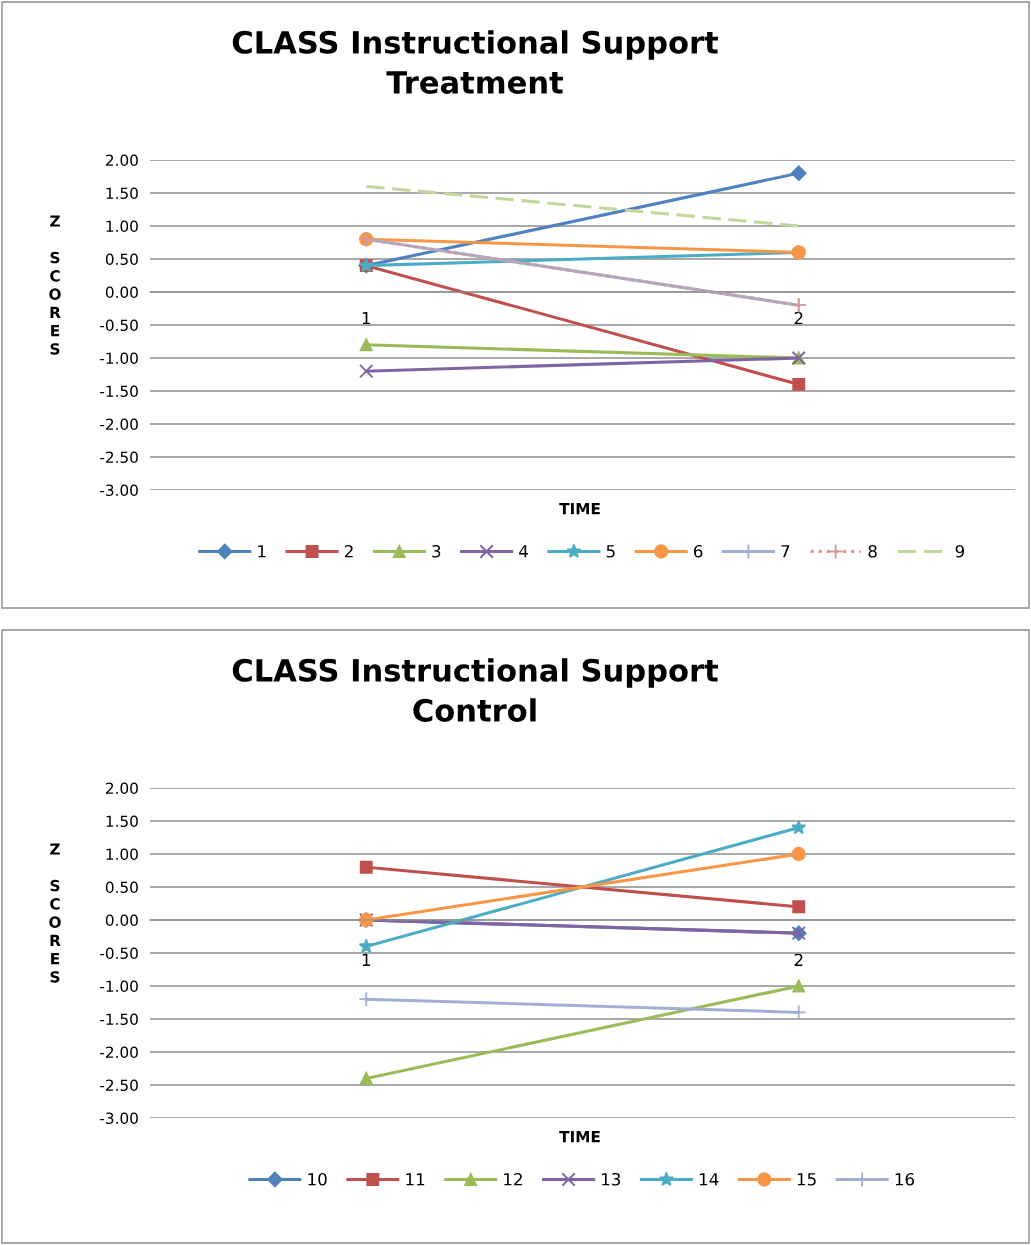 Image resolution: width=1031 pixels, height=1245 pixels. I want to click on chart-title: CLASS Instructional Support Treatment, so click(475, 62).